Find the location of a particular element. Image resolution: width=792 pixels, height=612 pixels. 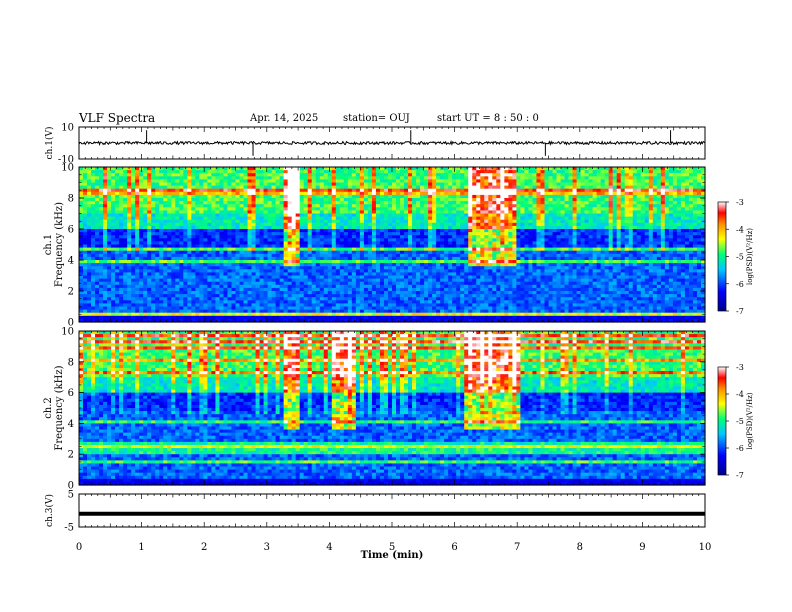

x-axis-label: Time (min) is located at coordinates (392, 555).